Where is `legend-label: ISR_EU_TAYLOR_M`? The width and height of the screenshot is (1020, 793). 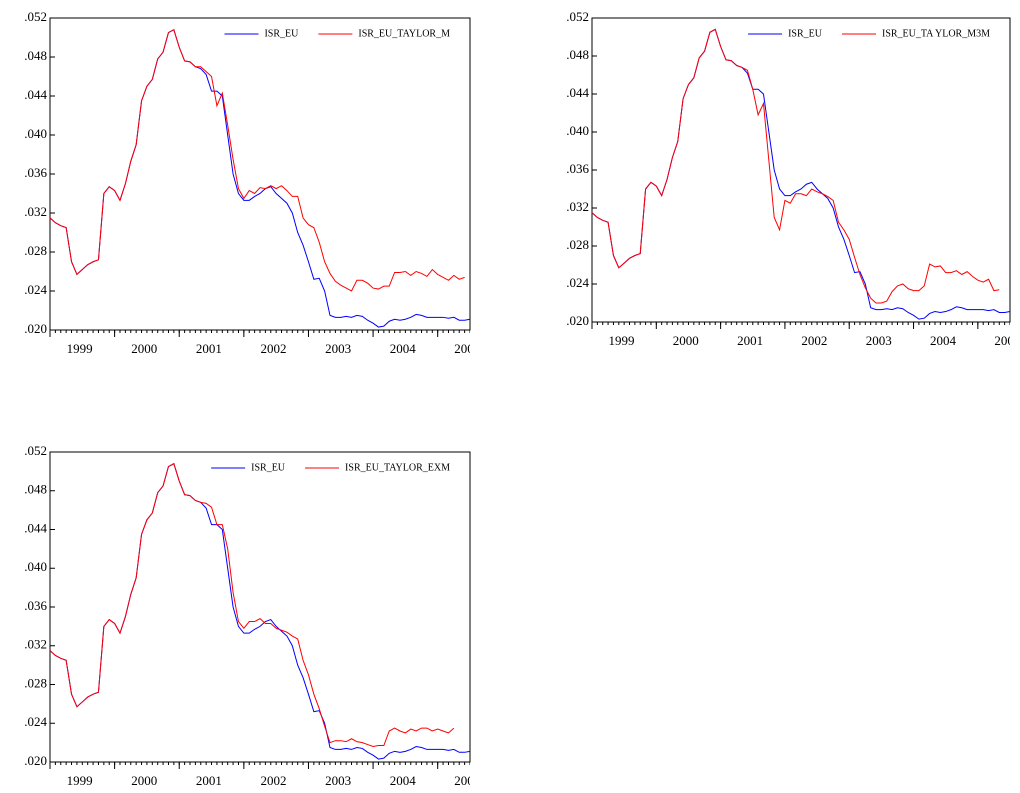
legend-label: ISR_EU_TAYLOR_M is located at coordinates (404, 33).